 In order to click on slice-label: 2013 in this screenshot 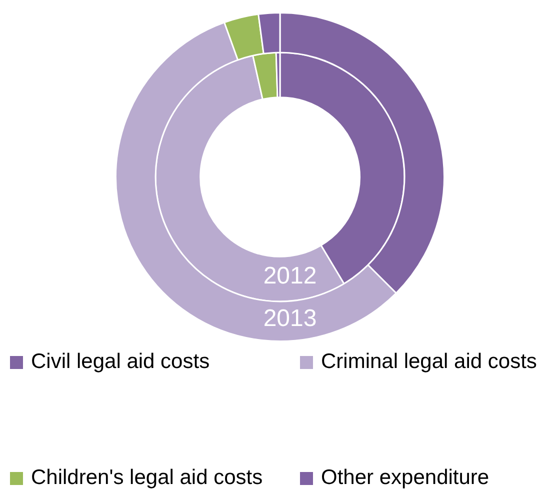, I will do `click(290, 318)`.